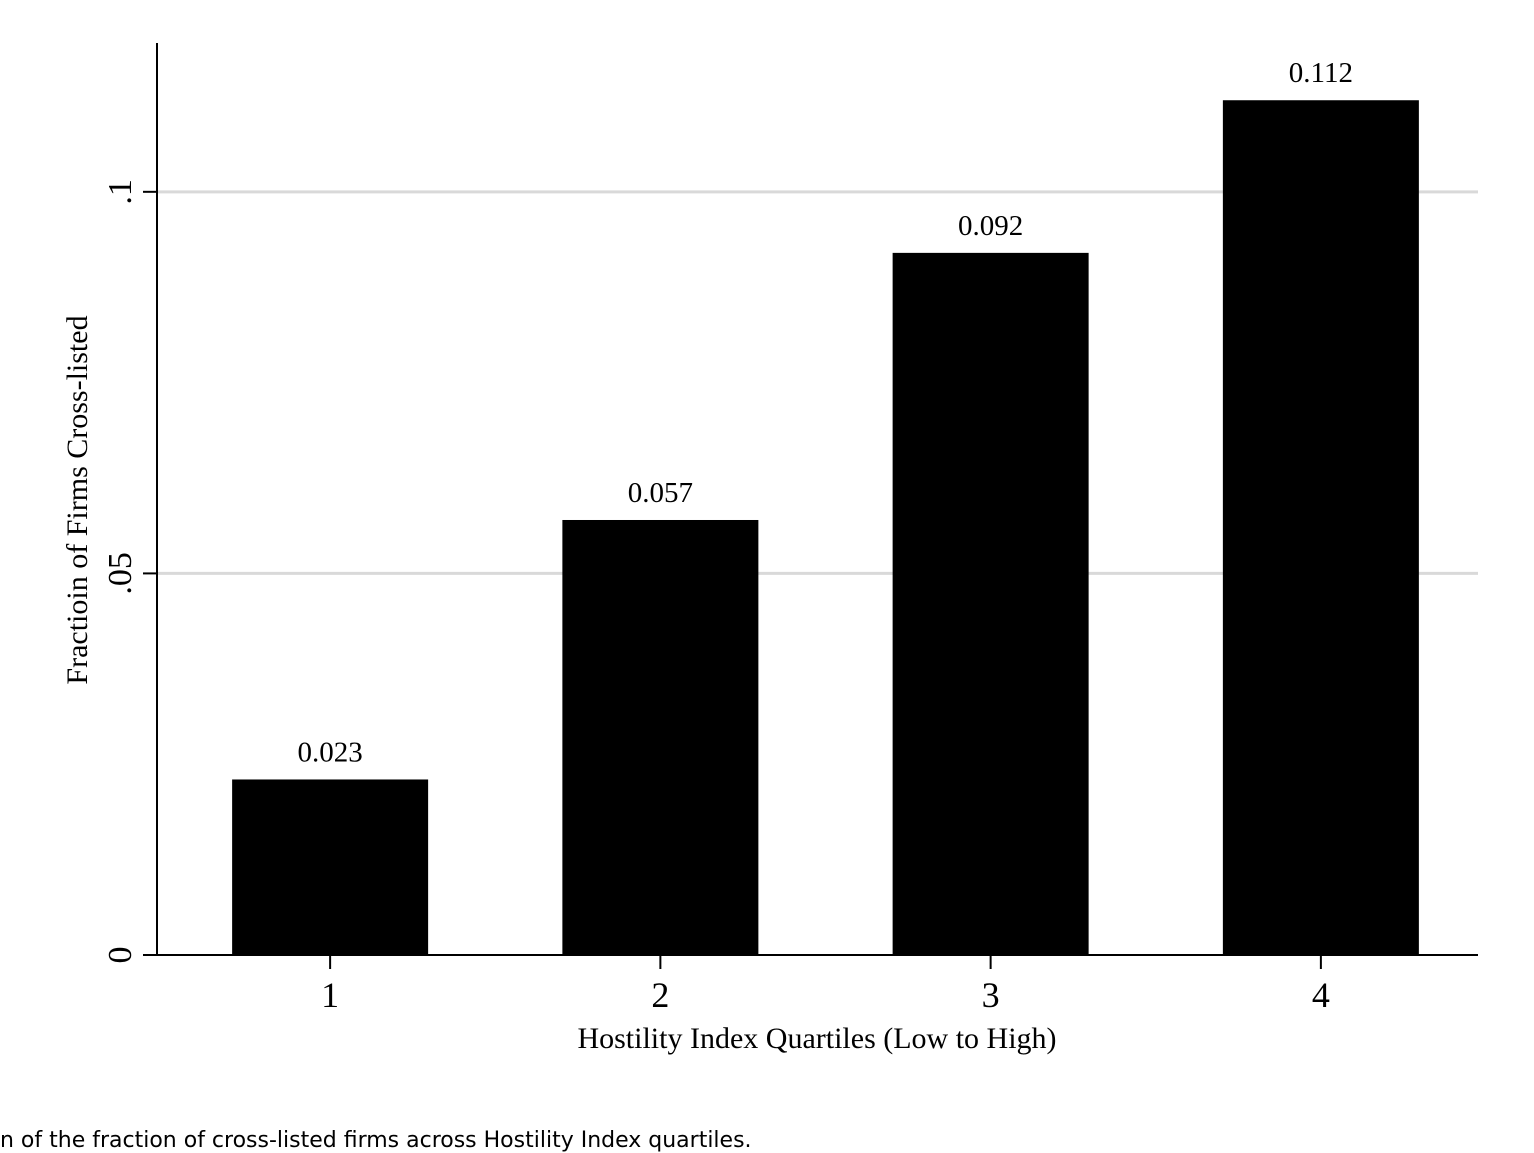  Describe the element at coordinates (991, 995) in the screenshot. I see `x-tick-label: 3` at that location.